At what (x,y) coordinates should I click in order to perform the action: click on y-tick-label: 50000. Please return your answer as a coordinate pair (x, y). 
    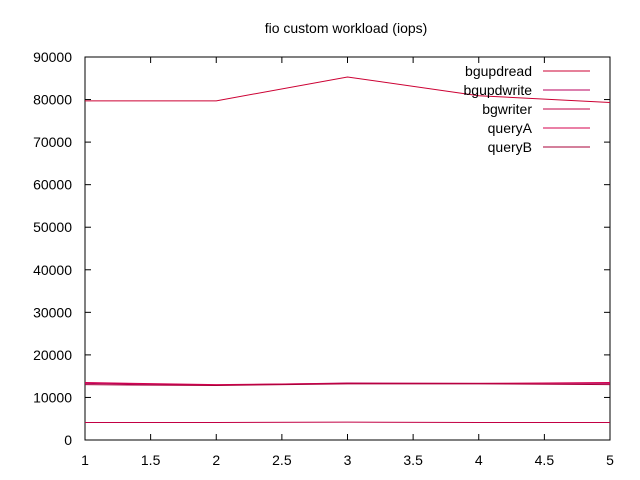
    Looking at the image, I should click on (52, 227).